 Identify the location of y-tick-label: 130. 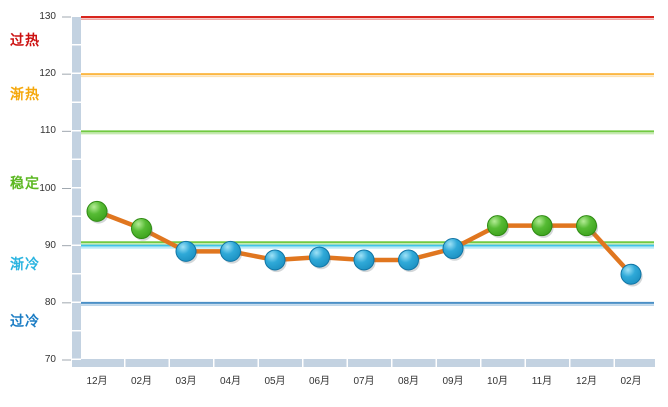
(47, 16).